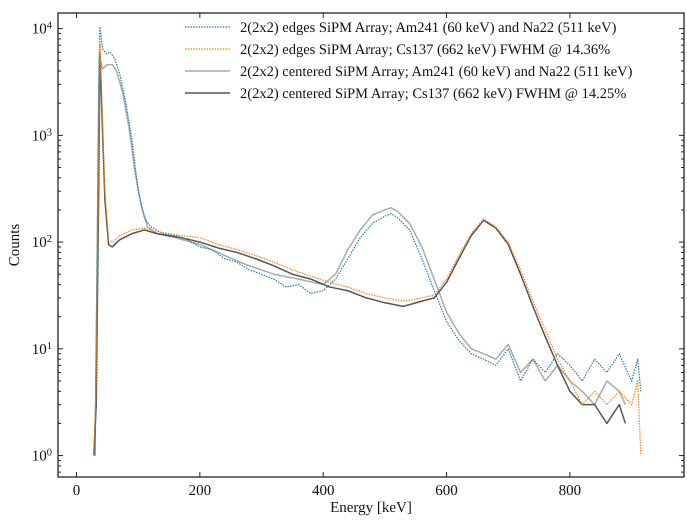 This screenshot has height=520, width=687. Describe the element at coordinates (428, 28) in the screenshot. I see `legend-label: 2(2x2) edges SiPM Array; Am241 (60 keV) and Na22 (511 keV)` at that location.